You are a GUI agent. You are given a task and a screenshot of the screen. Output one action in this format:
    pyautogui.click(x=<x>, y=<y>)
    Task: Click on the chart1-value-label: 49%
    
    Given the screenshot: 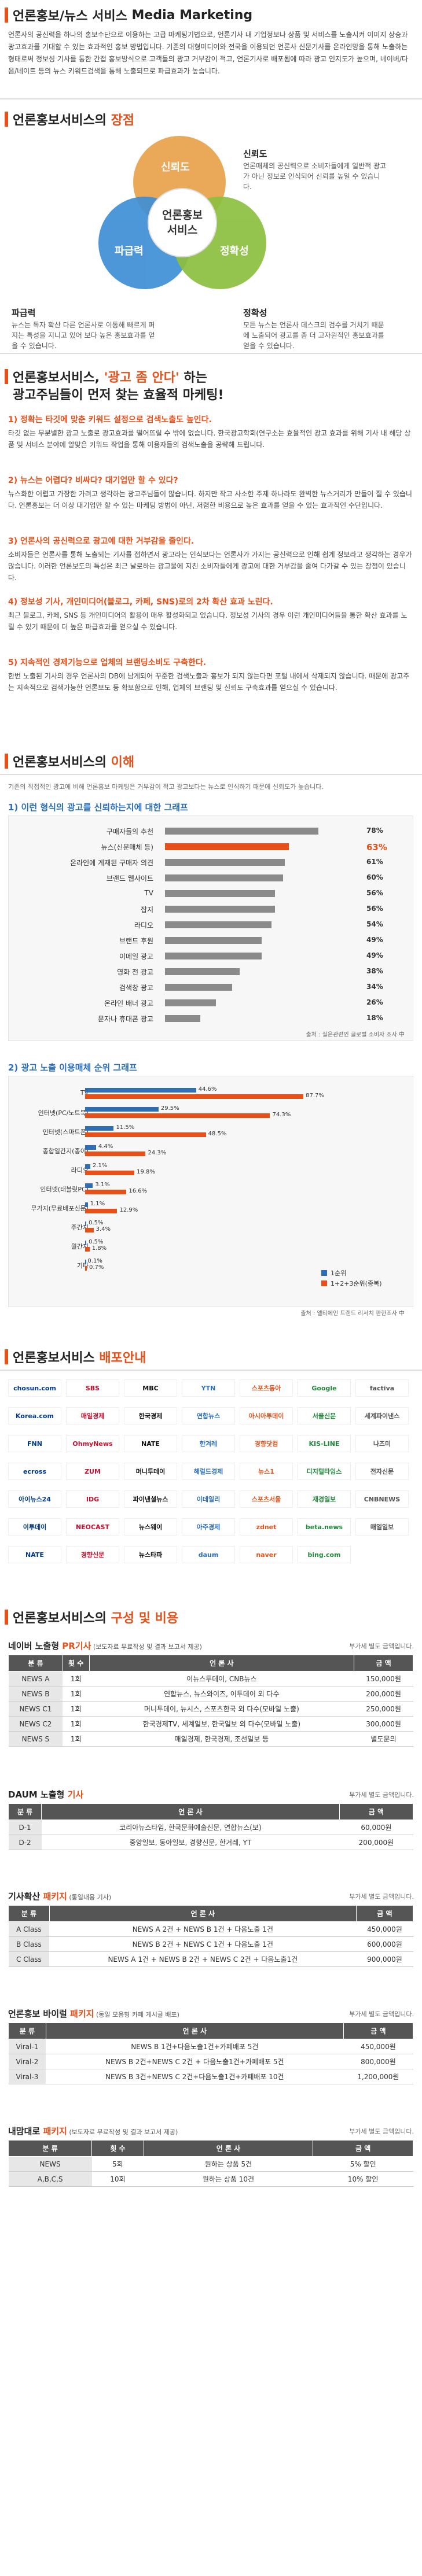 What is the action you would take?
    pyautogui.click(x=374, y=940)
    